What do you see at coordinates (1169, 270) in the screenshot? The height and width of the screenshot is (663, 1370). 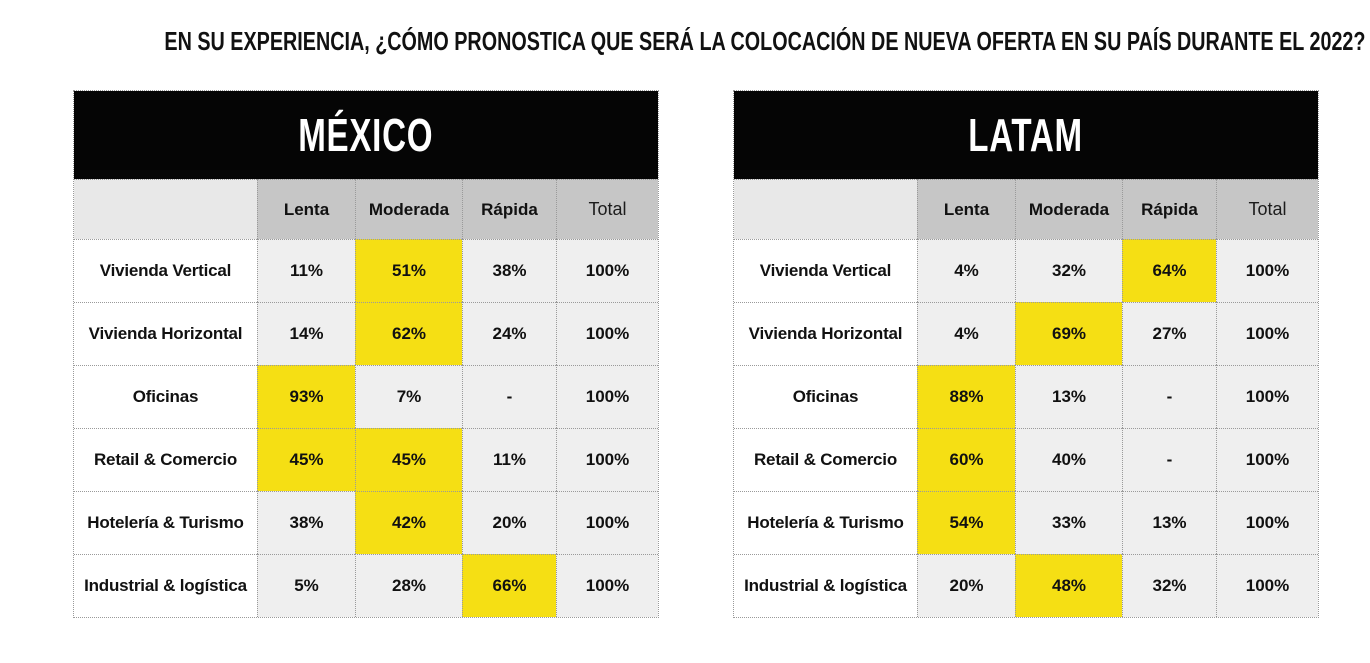 I see `latam-value-cell-r0-c2: 64%` at bounding box center [1169, 270].